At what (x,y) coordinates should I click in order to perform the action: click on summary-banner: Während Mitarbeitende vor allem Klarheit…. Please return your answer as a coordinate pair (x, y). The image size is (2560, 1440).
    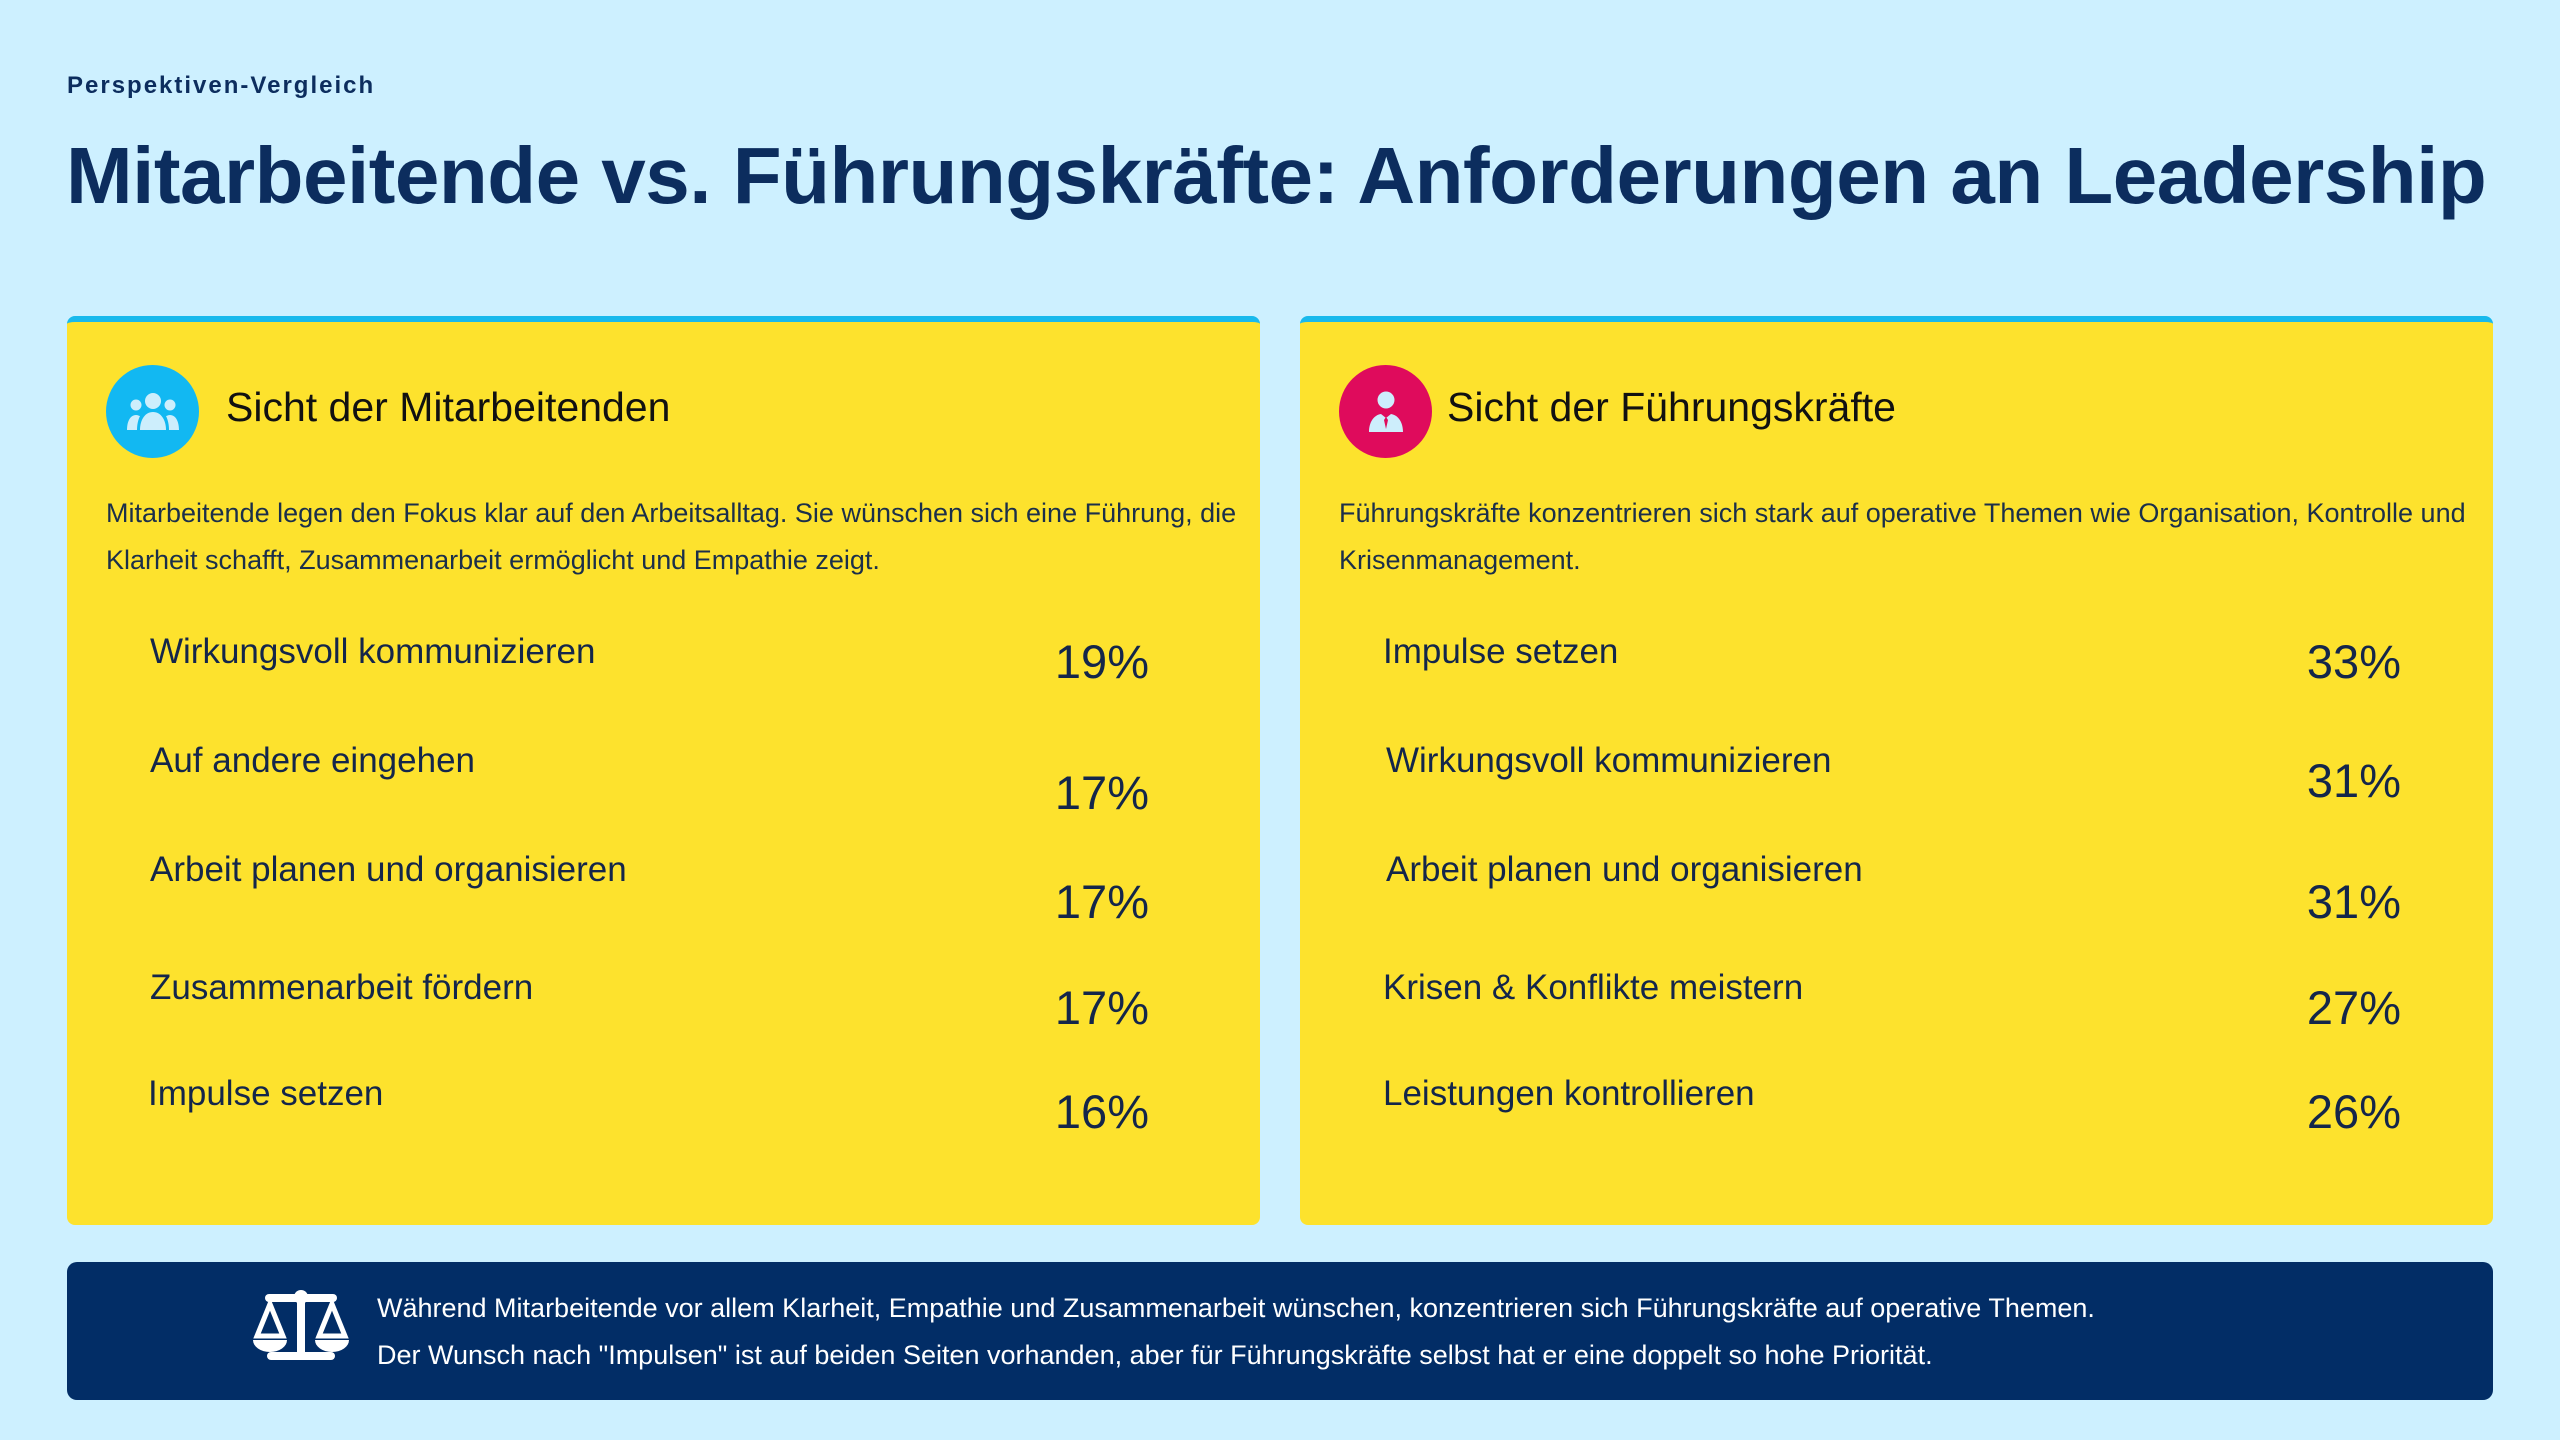
    Looking at the image, I should click on (1280, 1331).